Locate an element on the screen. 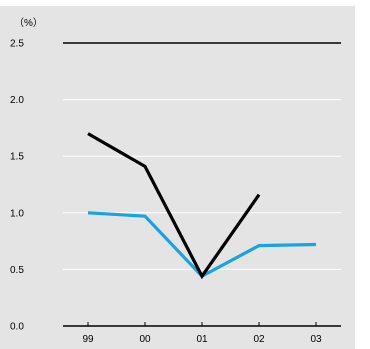 This screenshot has height=349, width=370. y-tick-label: 1.0 is located at coordinates (17, 213).